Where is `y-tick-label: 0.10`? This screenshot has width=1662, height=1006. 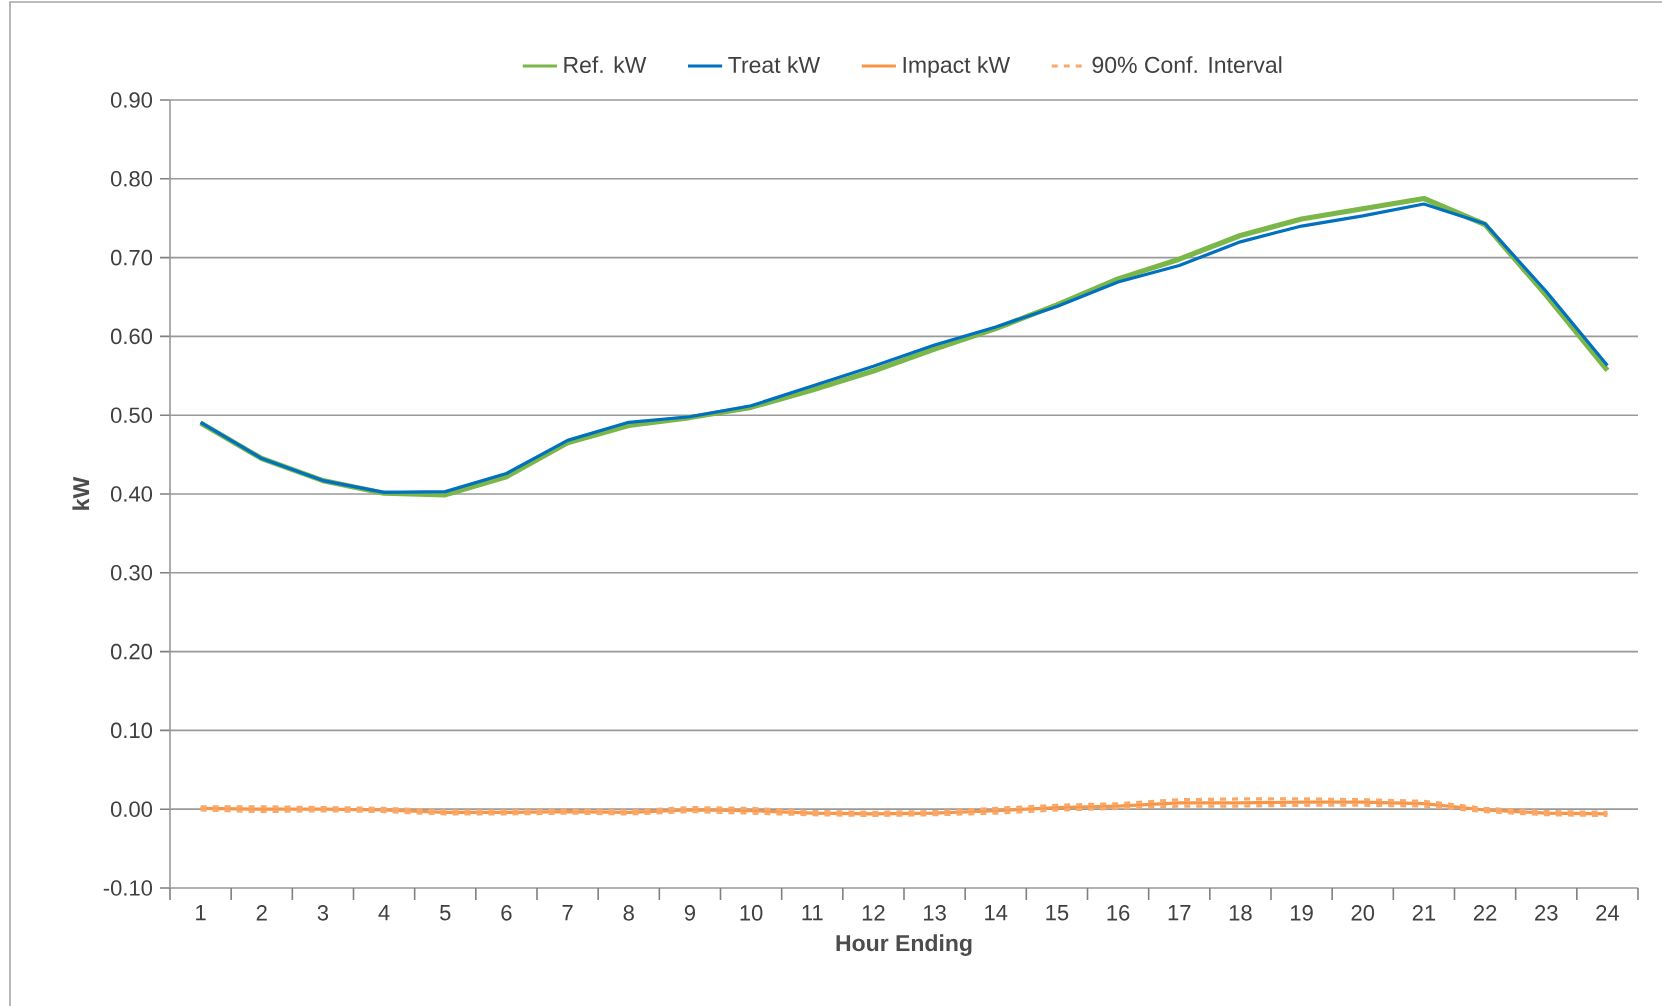
y-tick-label: 0.10 is located at coordinates (131, 730).